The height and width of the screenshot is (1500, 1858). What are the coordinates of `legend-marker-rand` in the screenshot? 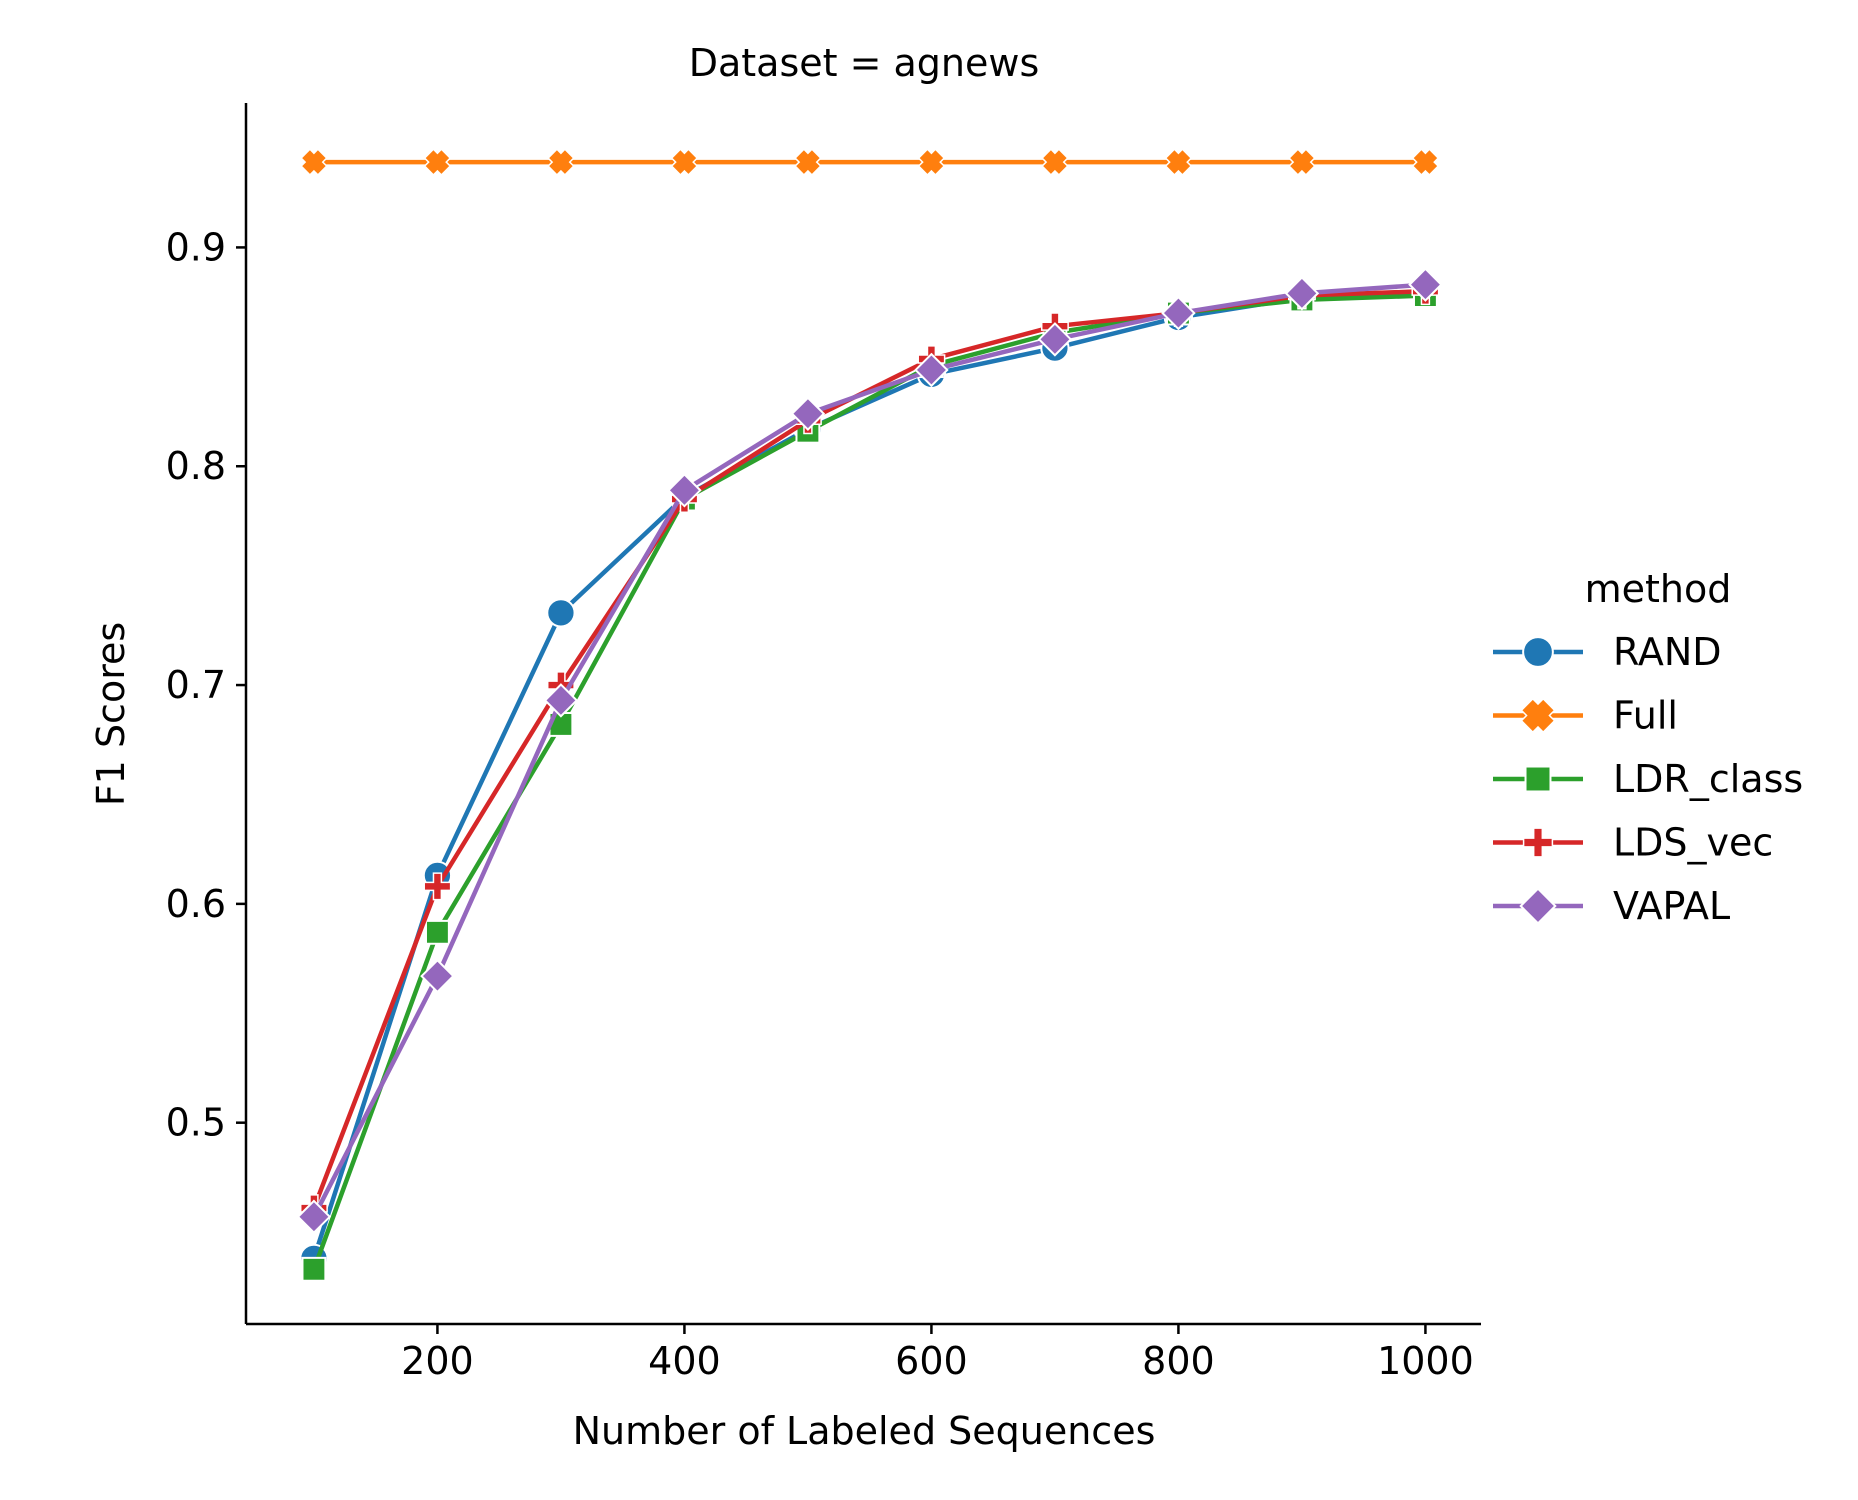 It's located at (1538, 652).